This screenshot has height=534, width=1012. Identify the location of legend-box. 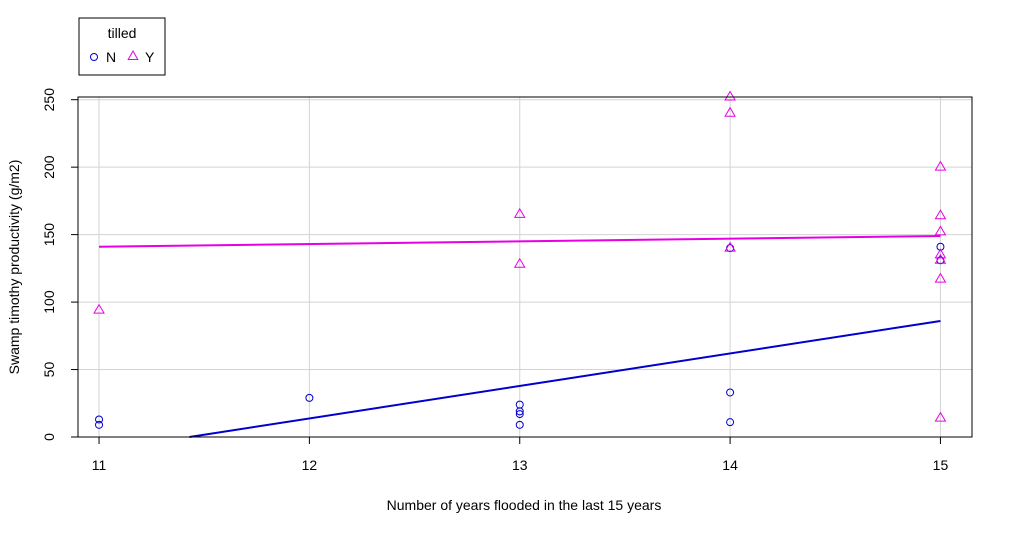
(122, 46).